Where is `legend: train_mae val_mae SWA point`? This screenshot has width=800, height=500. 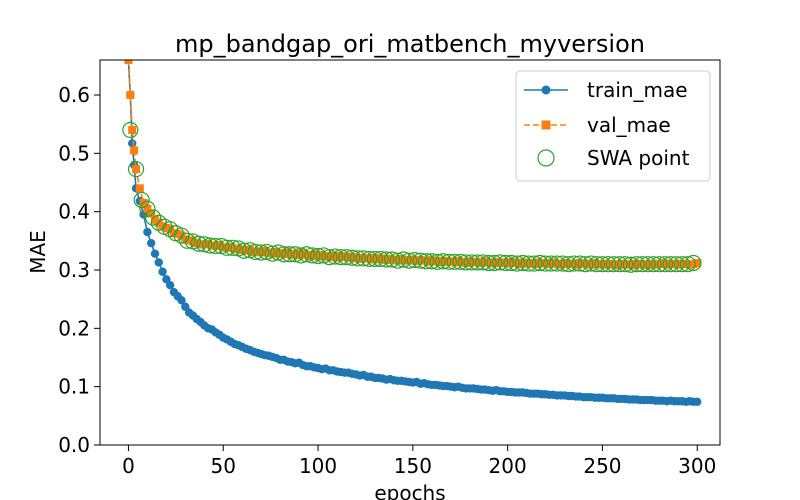 legend: train_mae val_mae SWA point is located at coordinates (613, 126).